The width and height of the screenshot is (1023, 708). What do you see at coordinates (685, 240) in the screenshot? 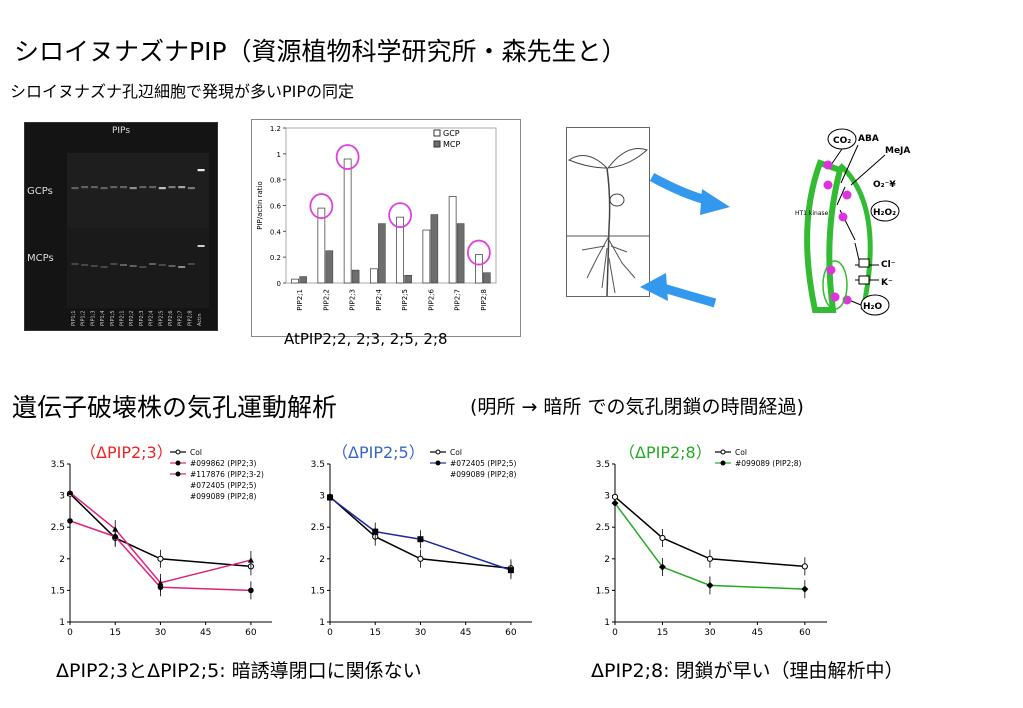
I see `cycle-arrows` at bounding box center [685, 240].